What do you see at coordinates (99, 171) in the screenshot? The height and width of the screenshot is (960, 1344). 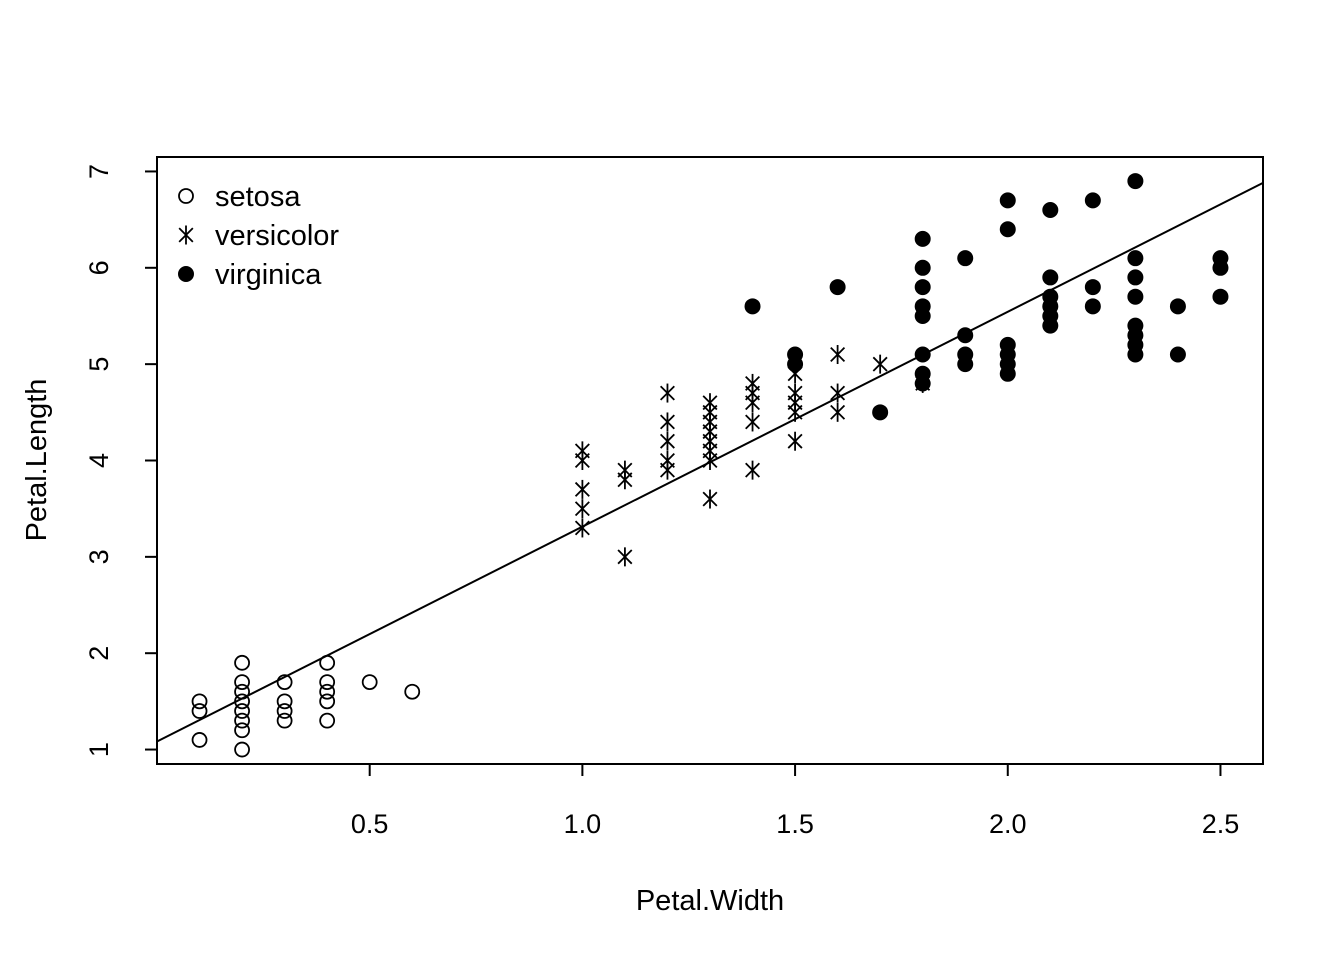 I see `y-tick-label: 7` at bounding box center [99, 171].